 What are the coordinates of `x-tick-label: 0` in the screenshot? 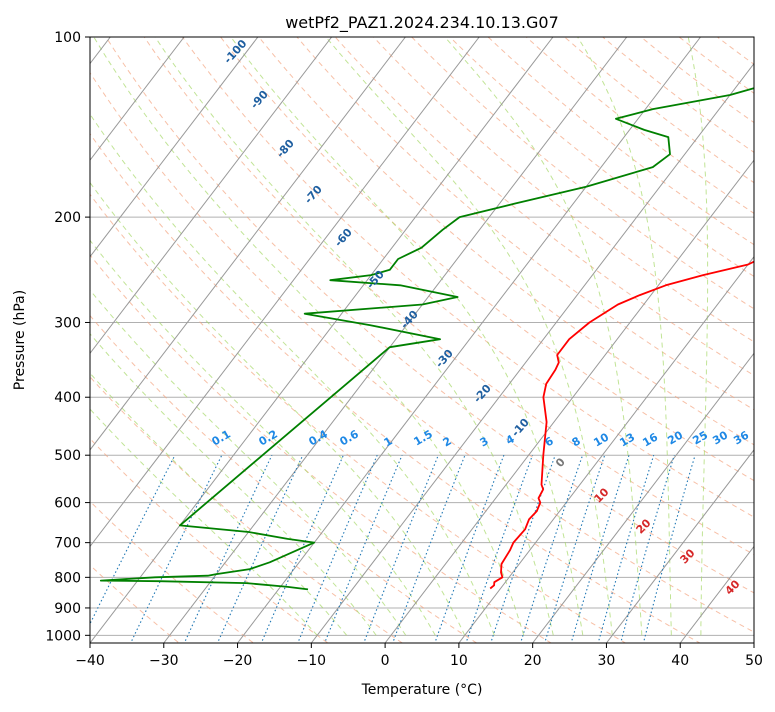 It's located at (385, 661).